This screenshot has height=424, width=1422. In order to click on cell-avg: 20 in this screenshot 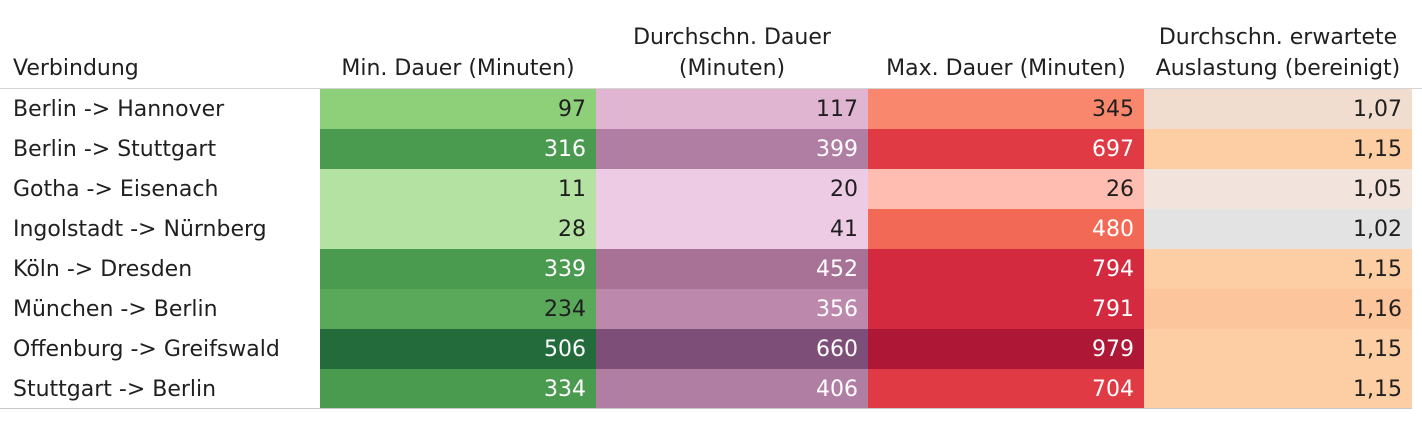, I will do `click(732, 189)`.